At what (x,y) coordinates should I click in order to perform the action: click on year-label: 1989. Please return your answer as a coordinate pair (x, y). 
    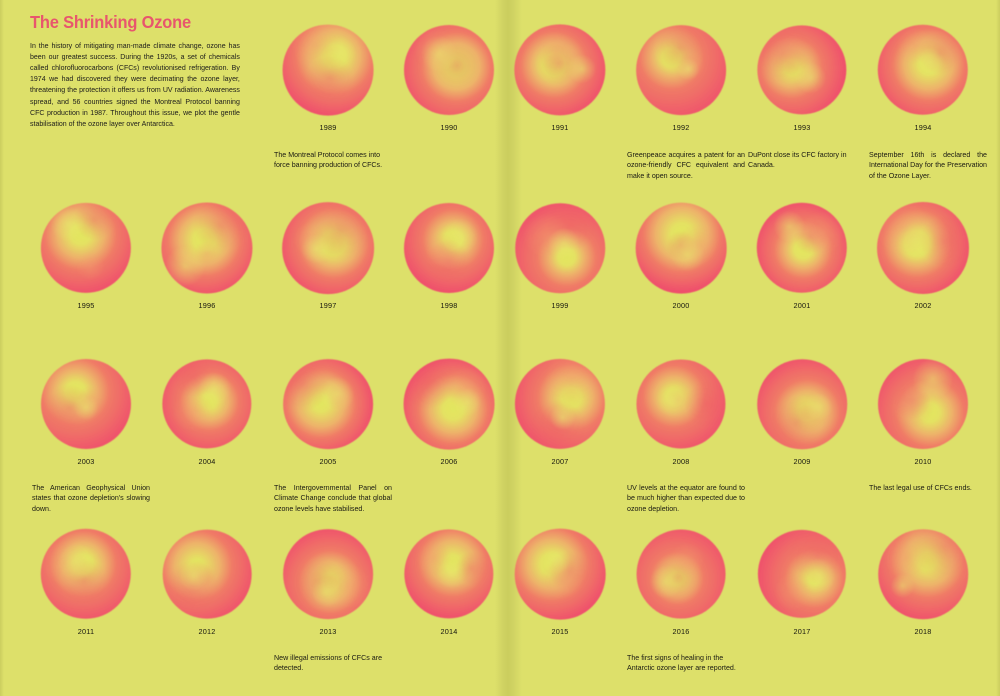
    Looking at the image, I should click on (328, 127).